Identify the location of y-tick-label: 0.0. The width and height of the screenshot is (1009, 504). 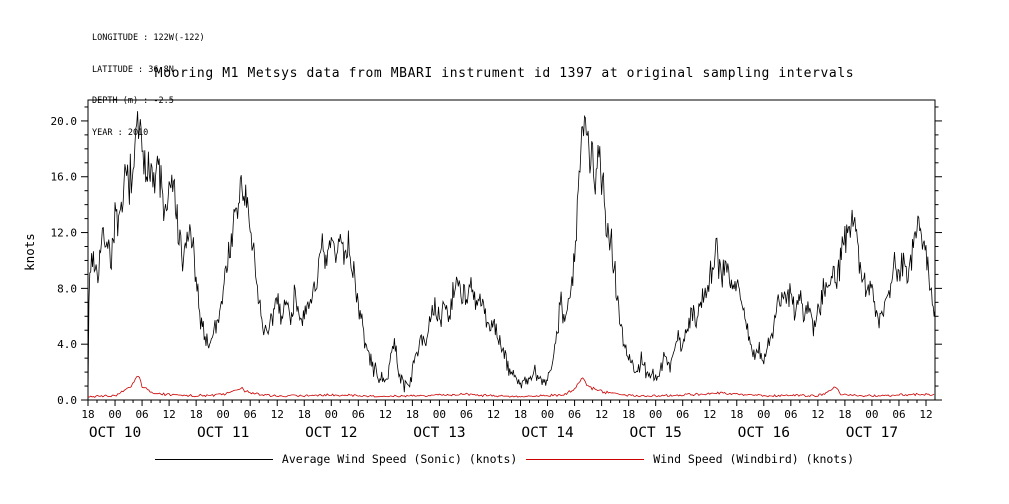
(67, 400).